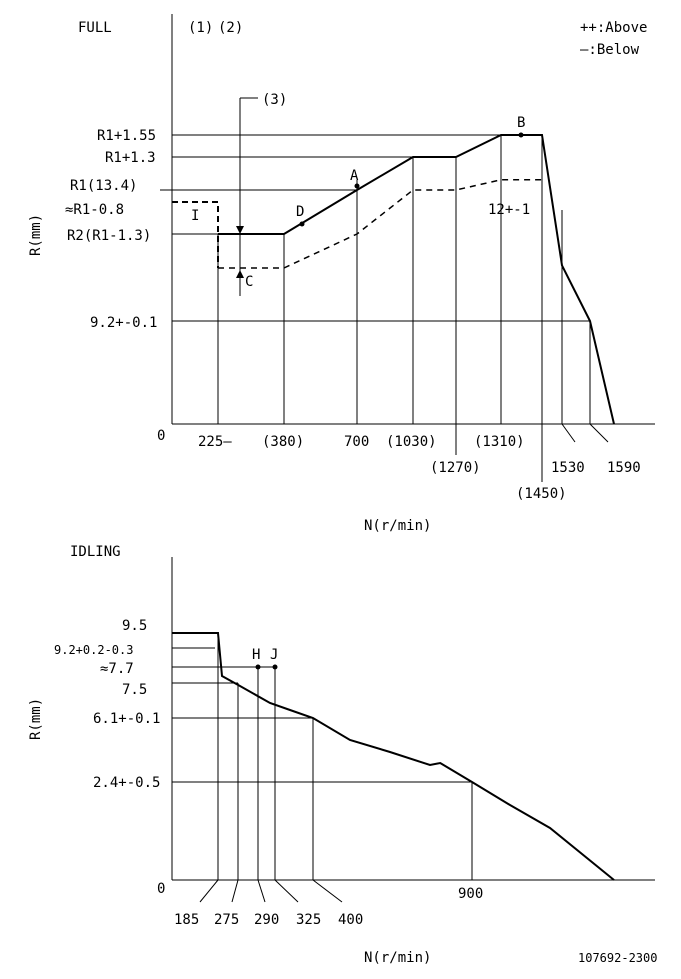 The height and width of the screenshot is (979, 681). I want to click on full-x-label: N(r/min), so click(397, 526).